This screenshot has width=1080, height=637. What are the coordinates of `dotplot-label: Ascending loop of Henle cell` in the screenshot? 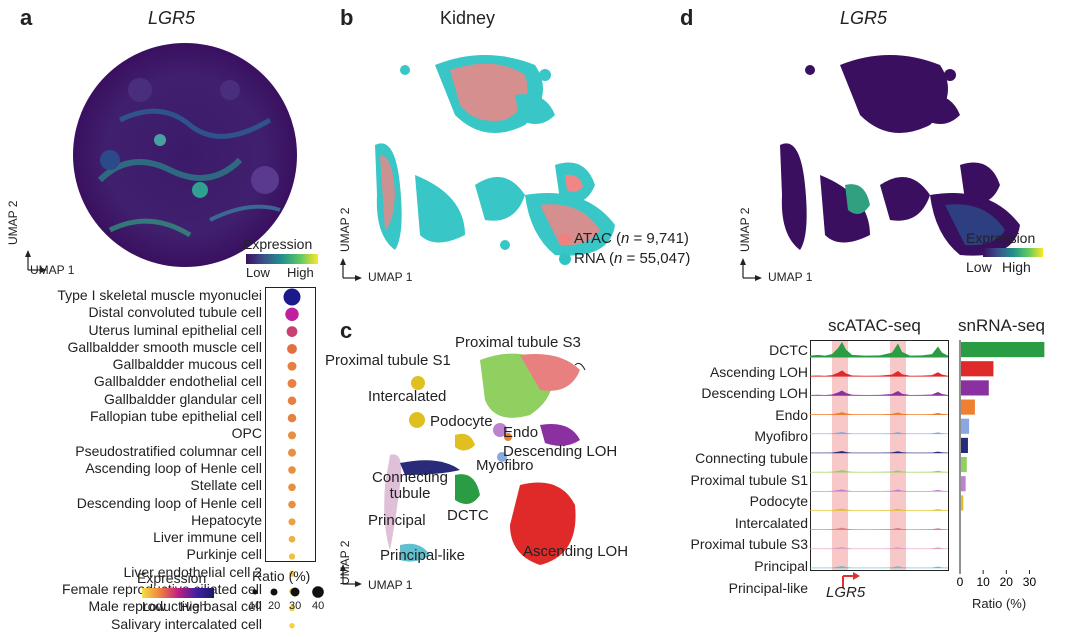 It's located at (173, 467).